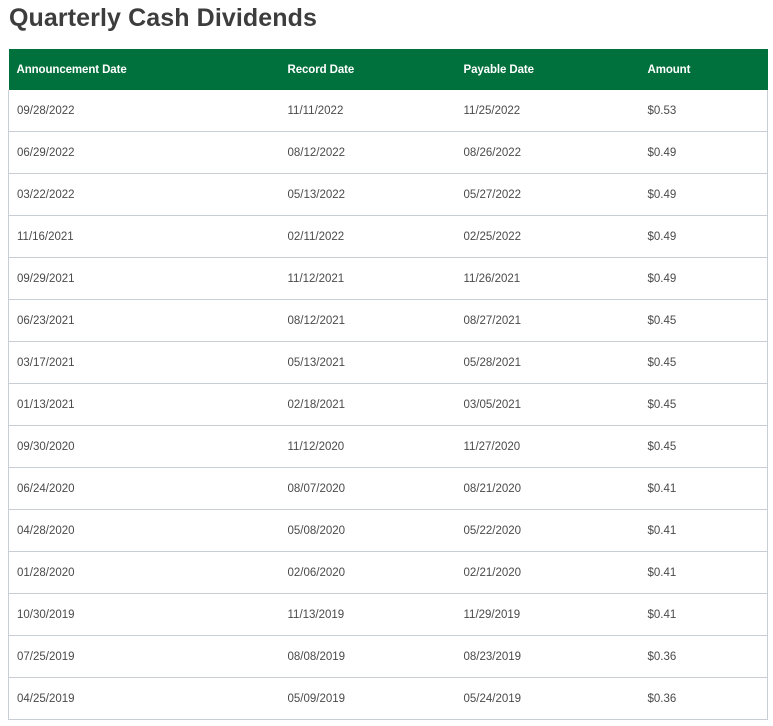 Image resolution: width=773 pixels, height=726 pixels. What do you see at coordinates (547, 656) in the screenshot?
I see `payable-date-cell: 08/23/2019` at bounding box center [547, 656].